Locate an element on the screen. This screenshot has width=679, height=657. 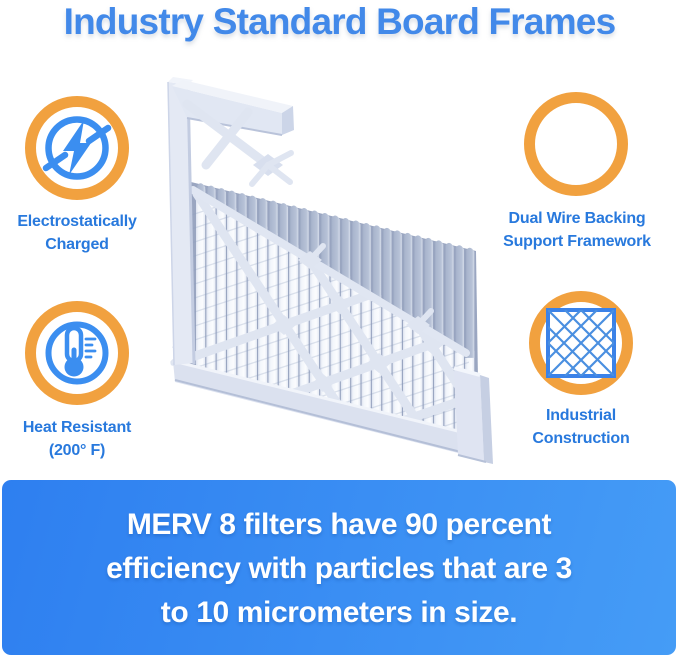
feature-label-electrostatic: Electrostatically Charged is located at coordinates (77, 233).